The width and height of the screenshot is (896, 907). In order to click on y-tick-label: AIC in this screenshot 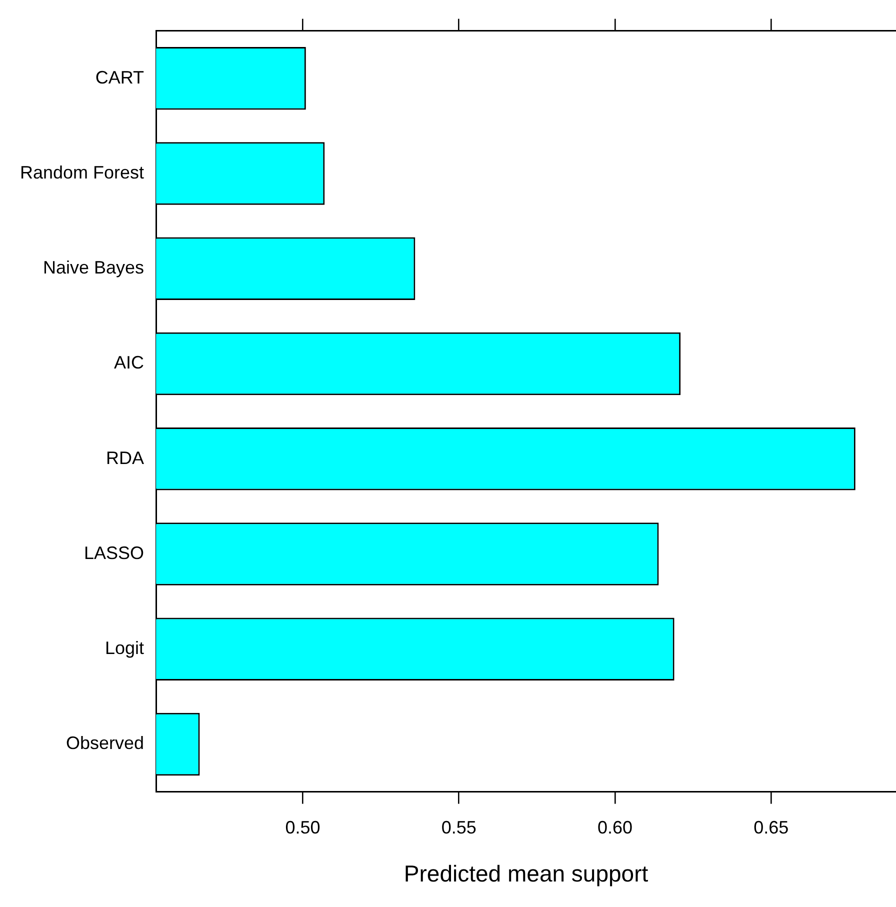, I will do `click(129, 362)`.